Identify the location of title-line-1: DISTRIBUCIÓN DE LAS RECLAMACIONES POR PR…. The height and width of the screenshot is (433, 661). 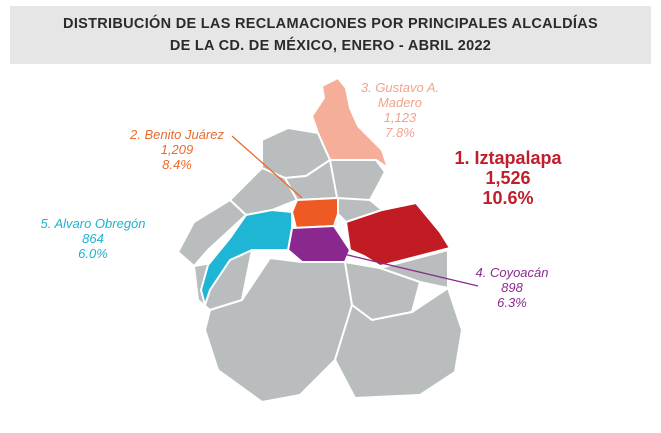
(330, 24).